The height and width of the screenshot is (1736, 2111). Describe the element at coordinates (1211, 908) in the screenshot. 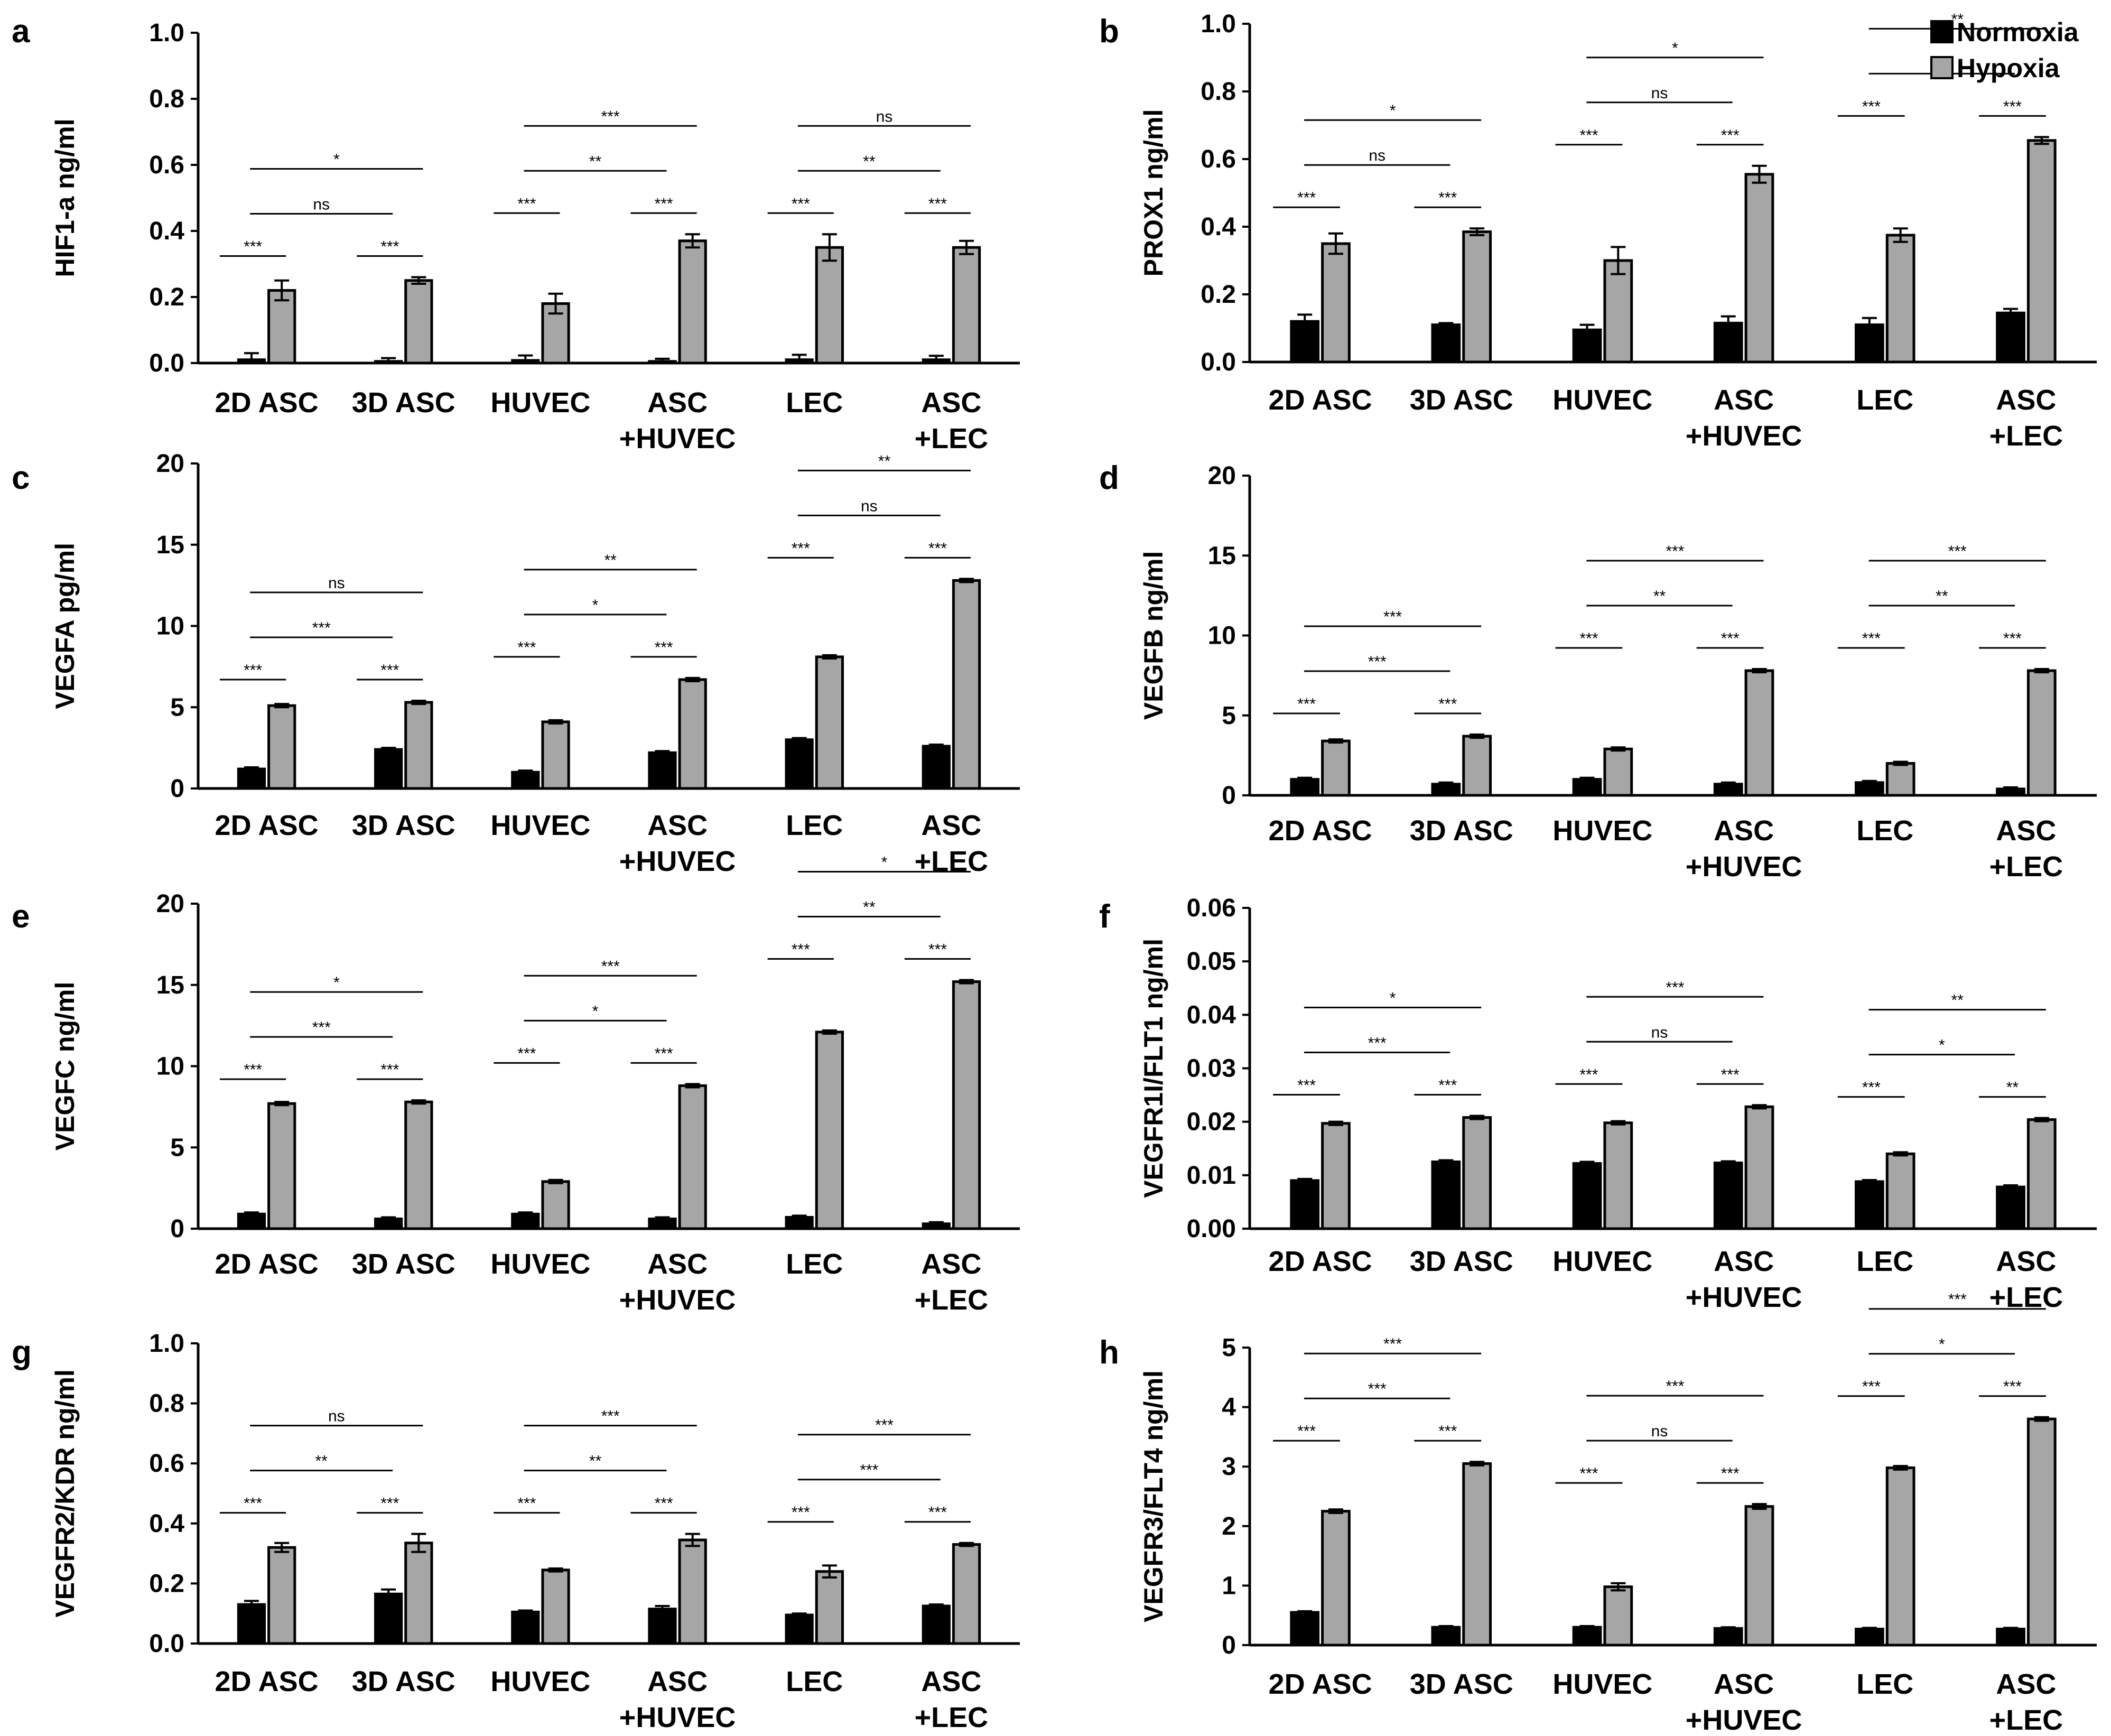

I see `y-tick-label: 0.06` at that location.